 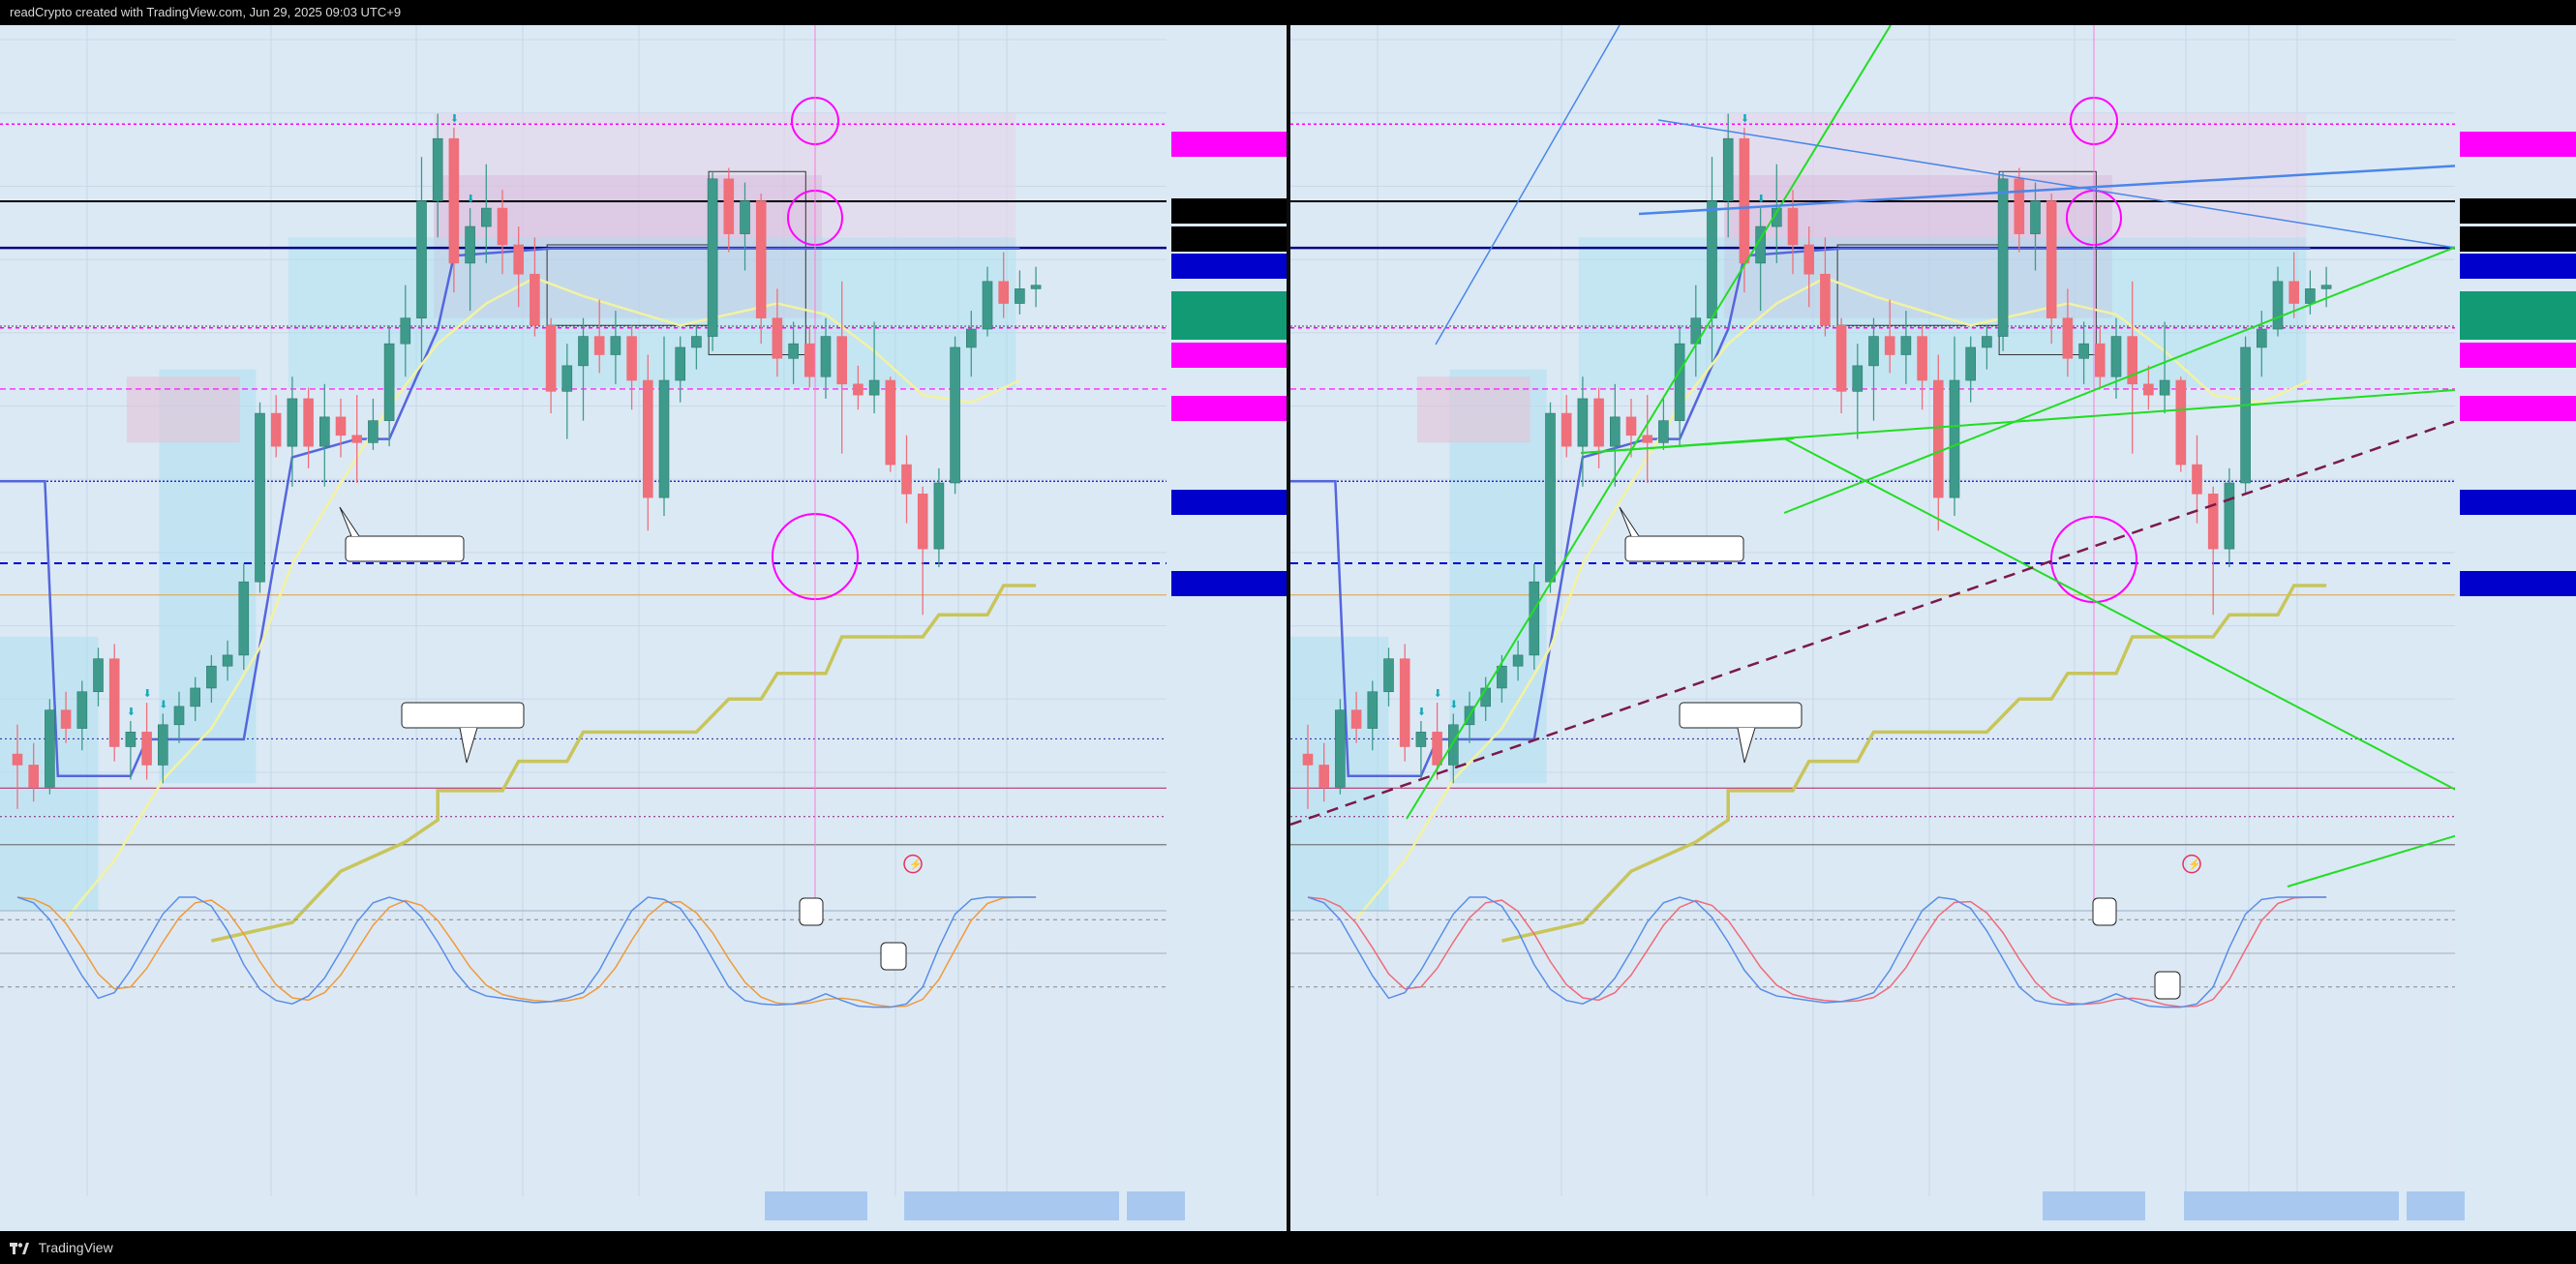 What do you see at coordinates (1473, 409) in the screenshot?
I see `pink-zone` at bounding box center [1473, 409].